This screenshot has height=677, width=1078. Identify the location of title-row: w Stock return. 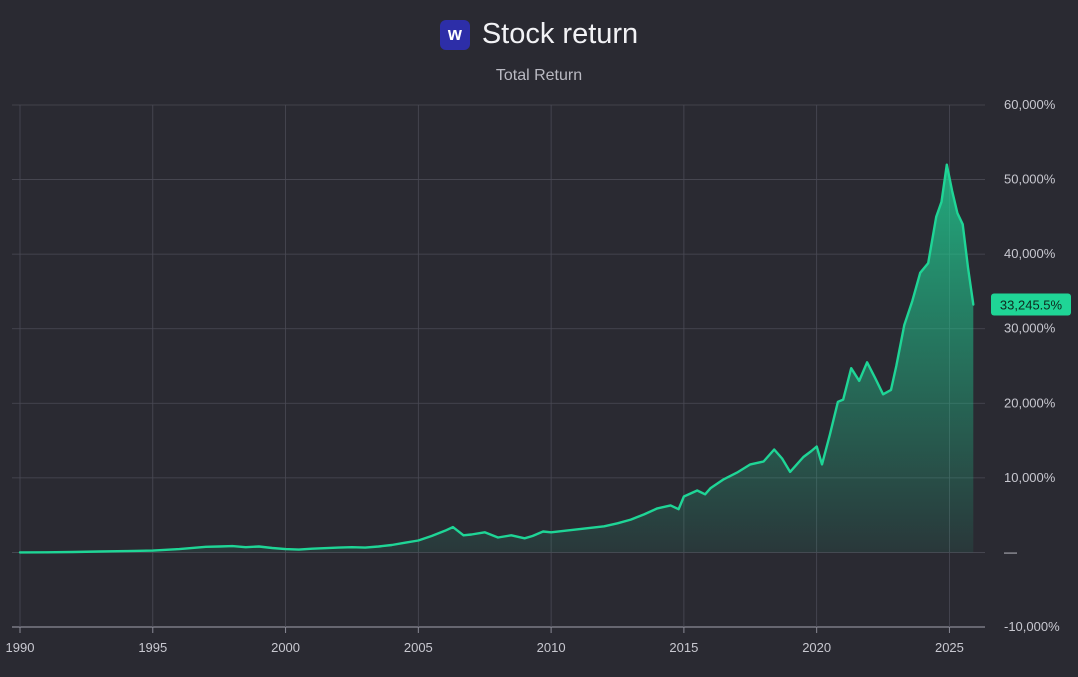
(539, 34).